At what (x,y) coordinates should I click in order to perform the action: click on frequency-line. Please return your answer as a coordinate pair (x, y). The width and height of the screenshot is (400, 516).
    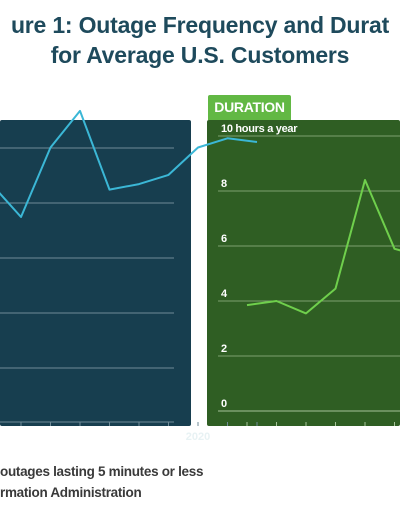
    Looking at the image, I should click on (129, 163).